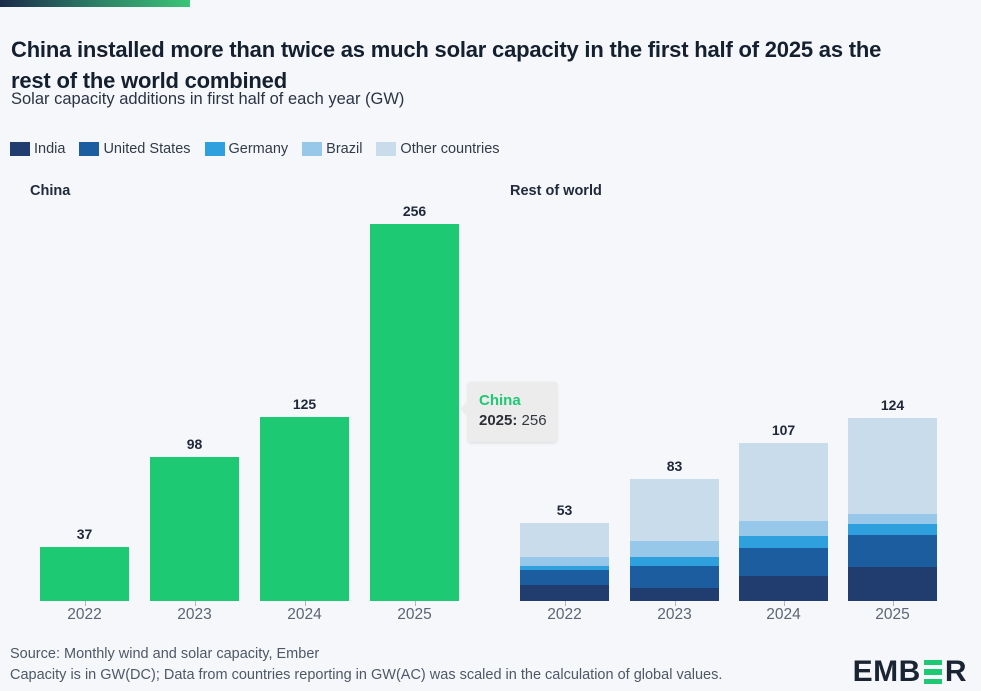 This screenshot has width=981, height=691. Describe the element at coordinates (932, 672) in the screenshot. I see `ember-logo-e-bars-icon` at that location.